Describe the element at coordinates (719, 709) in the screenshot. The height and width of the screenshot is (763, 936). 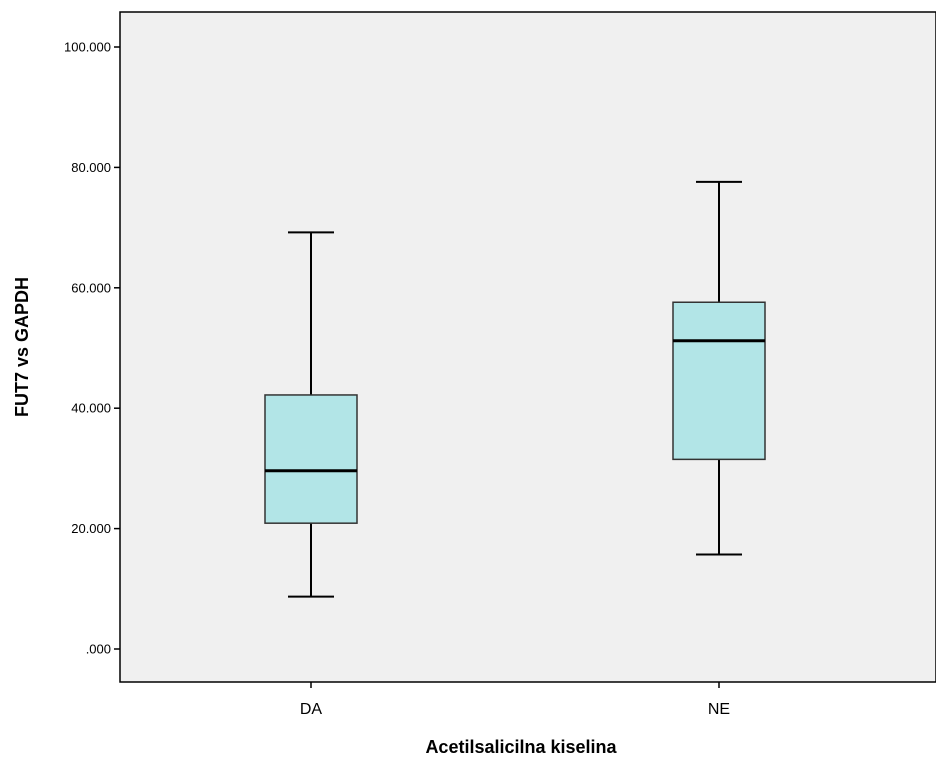
I see `x-tick-label: NE` at that location.